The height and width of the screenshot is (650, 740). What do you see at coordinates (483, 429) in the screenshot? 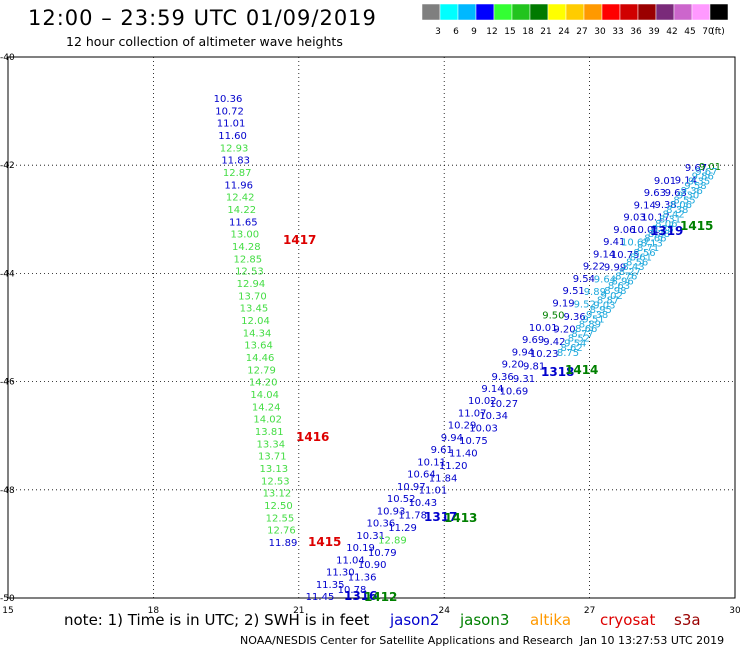
I see `swh-label-east-track: 10.03` at bounding box center [483, 429].